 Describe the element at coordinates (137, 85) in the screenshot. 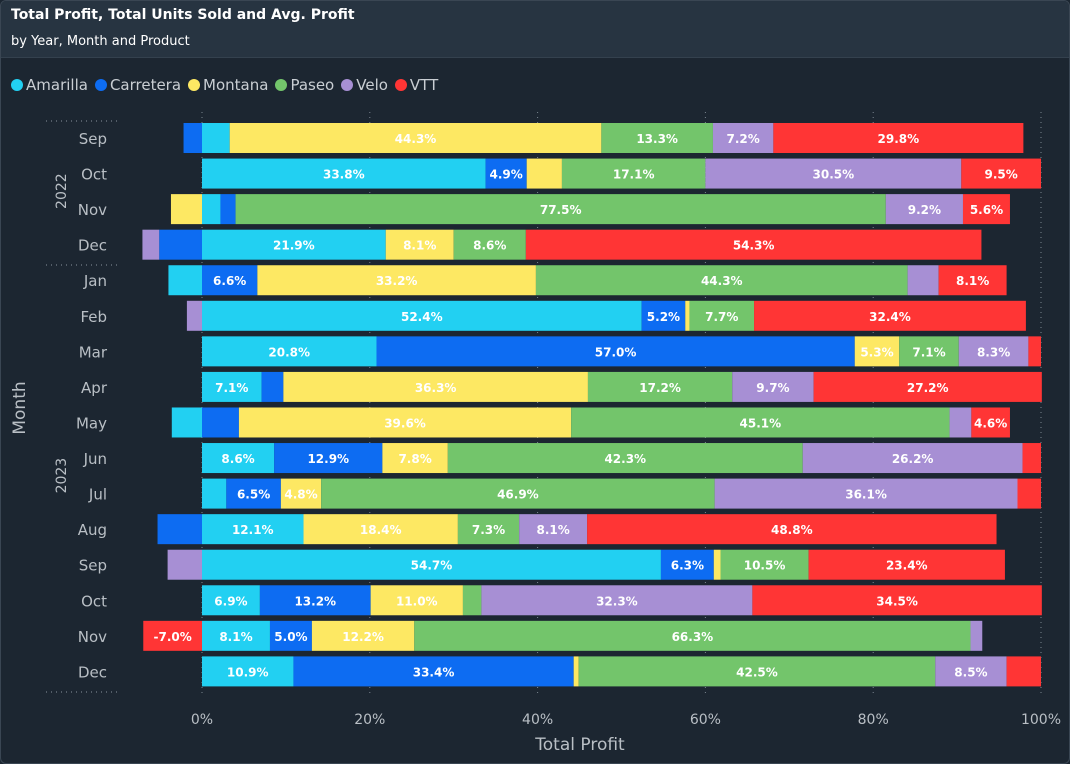

I see `legend-item-carretera: Carretera` at that location.